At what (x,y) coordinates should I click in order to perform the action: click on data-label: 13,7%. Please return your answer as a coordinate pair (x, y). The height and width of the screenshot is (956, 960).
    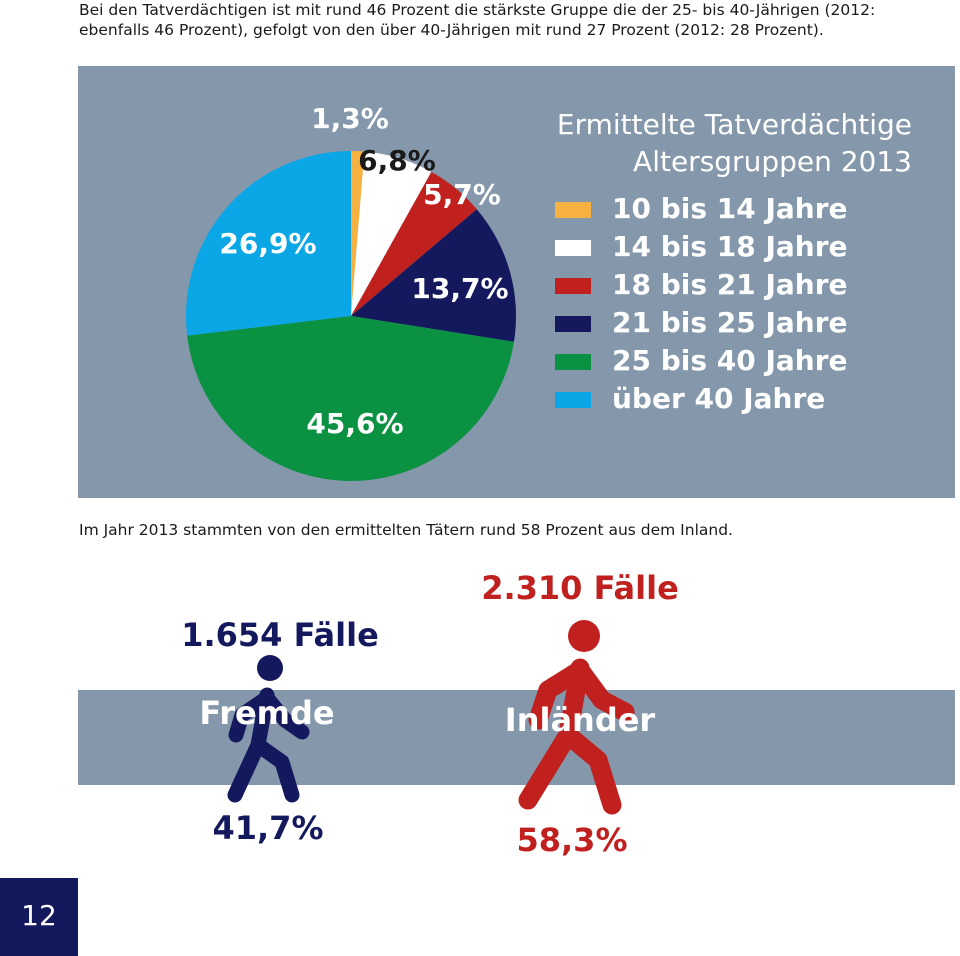
    Looking at the image, I should click on (459, 288).